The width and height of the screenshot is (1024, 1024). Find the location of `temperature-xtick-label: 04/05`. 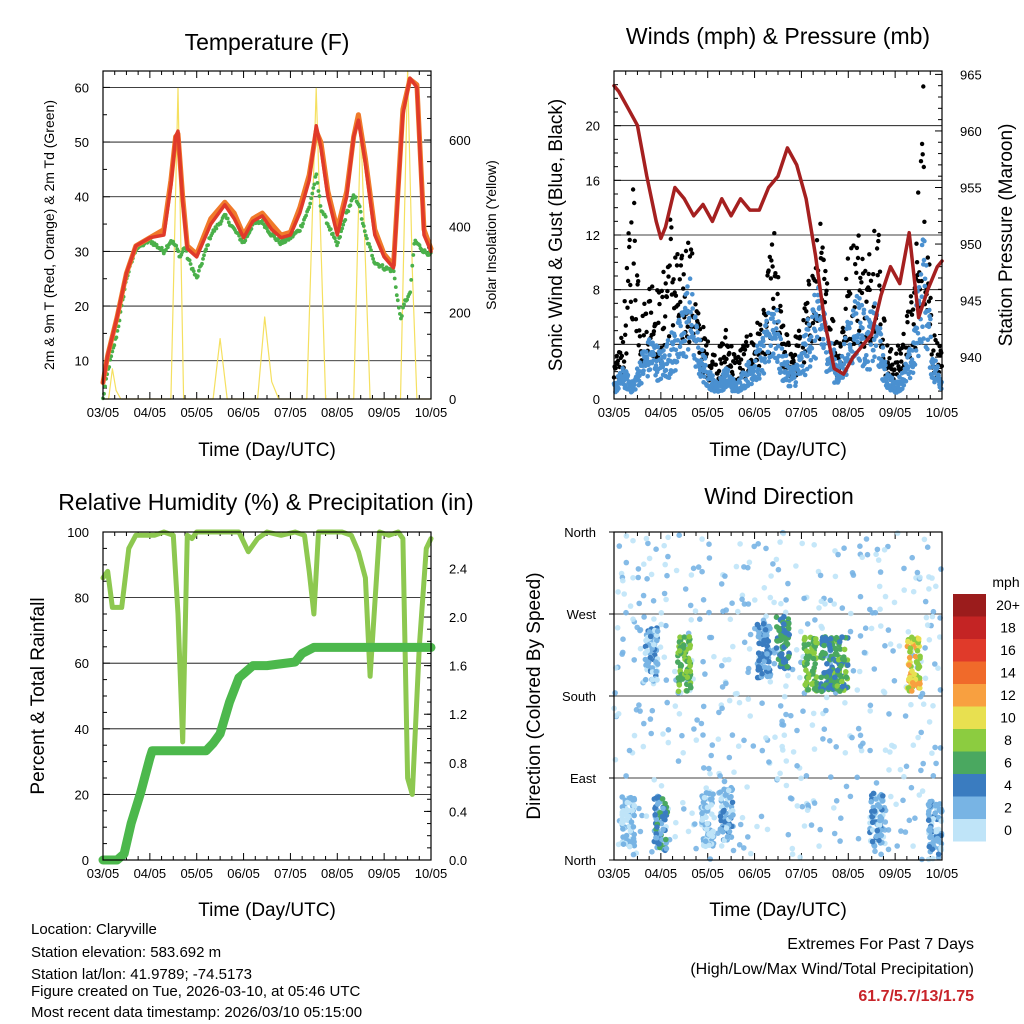

temperature-xtick-label: 04/05 is located at coordinates (150, 412).